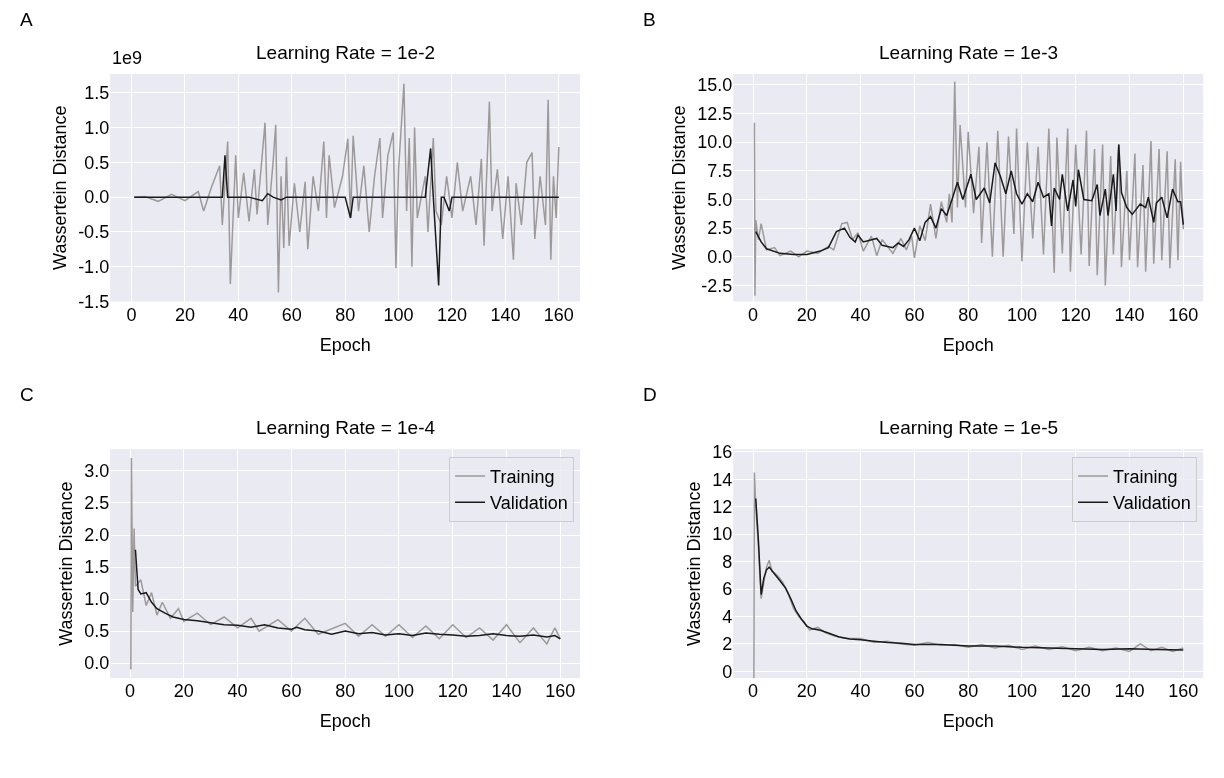 This screenshot has width=1224, height=778. Describe the element at coordinates (727, 589) in the screenshot. I see `y-tick-label: 6` at that location.